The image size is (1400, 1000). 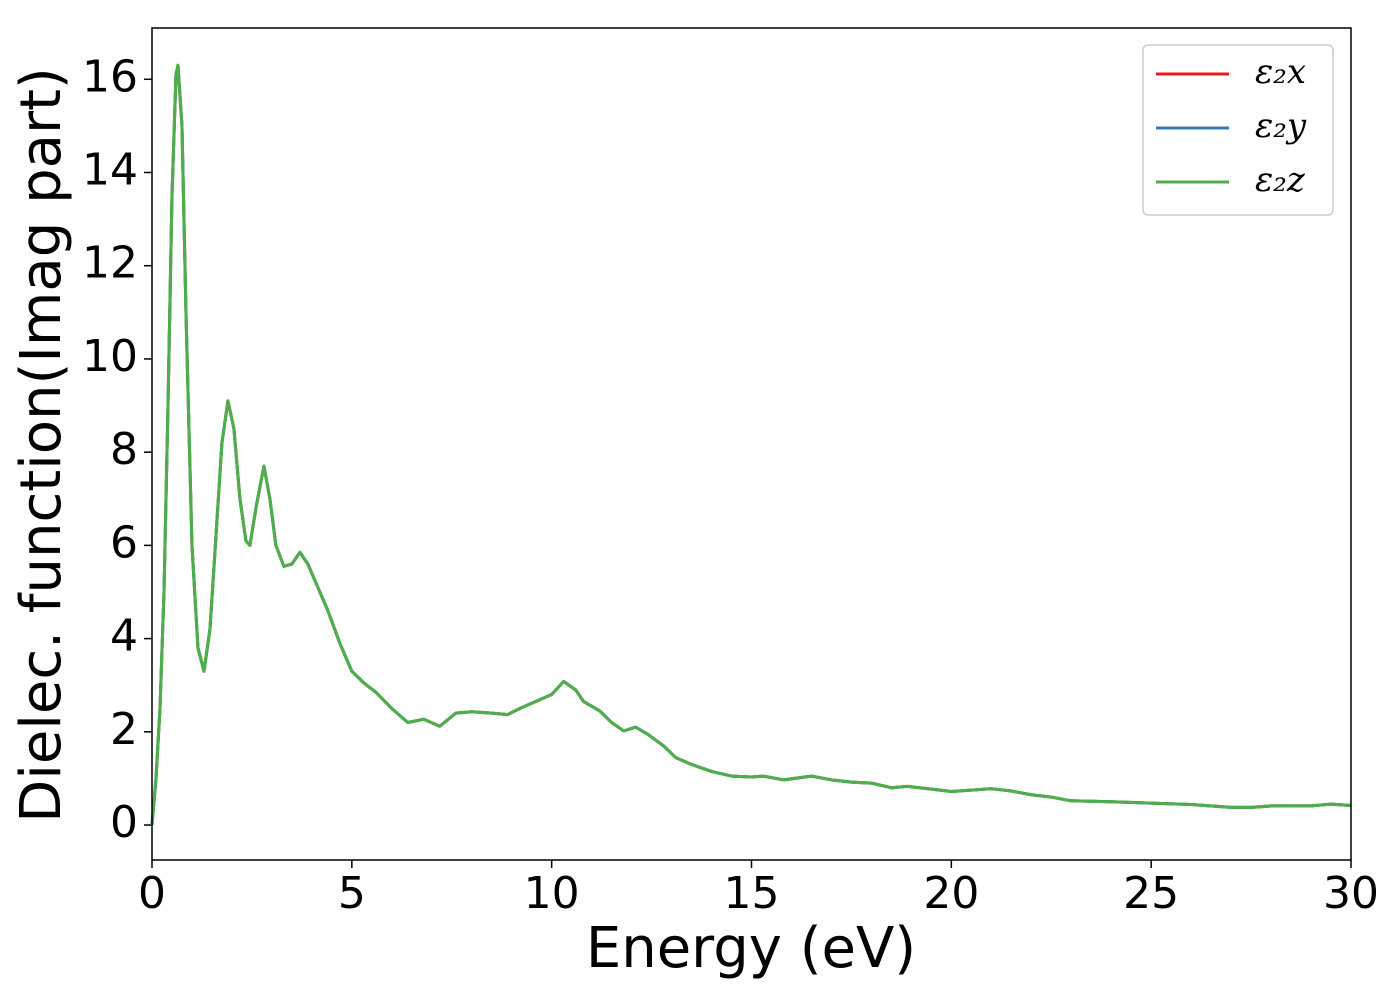 I want to click on y-tick-label: 6, so click(x=124, y=542).